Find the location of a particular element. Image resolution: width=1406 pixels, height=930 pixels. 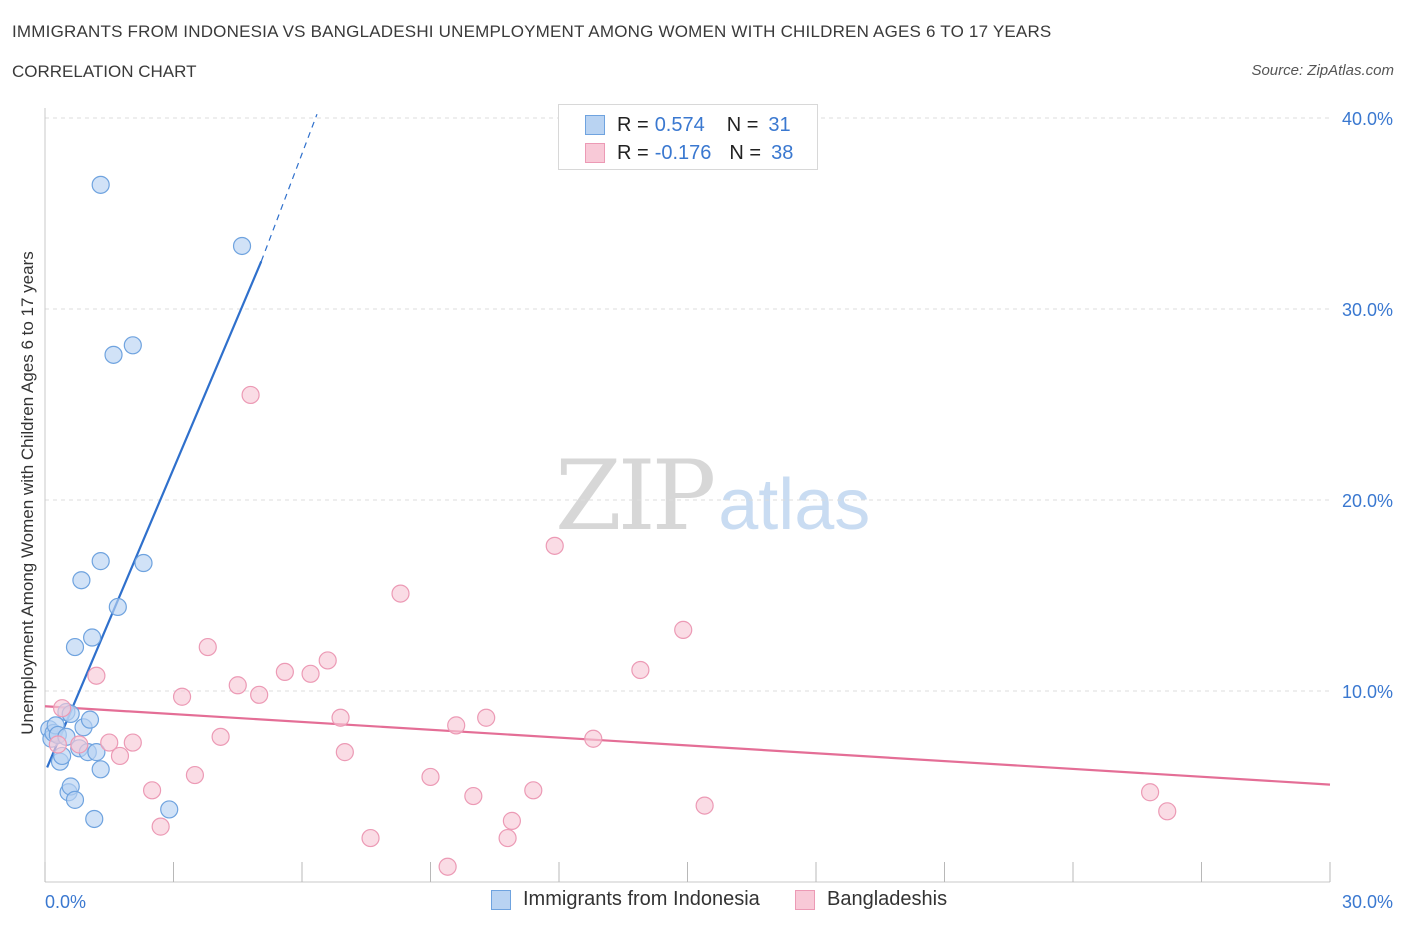

legend-r-value-indonesia: 0.574 is located at coordinates (679, 124).